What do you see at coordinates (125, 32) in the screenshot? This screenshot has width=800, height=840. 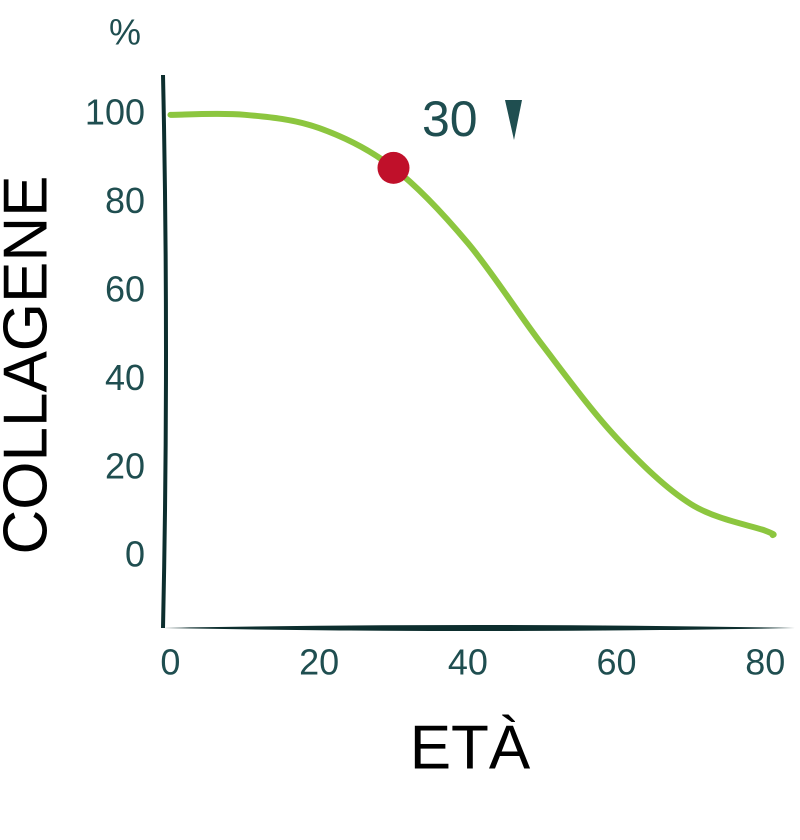 I see `y-unit: %` at bounding box center [125, 32].